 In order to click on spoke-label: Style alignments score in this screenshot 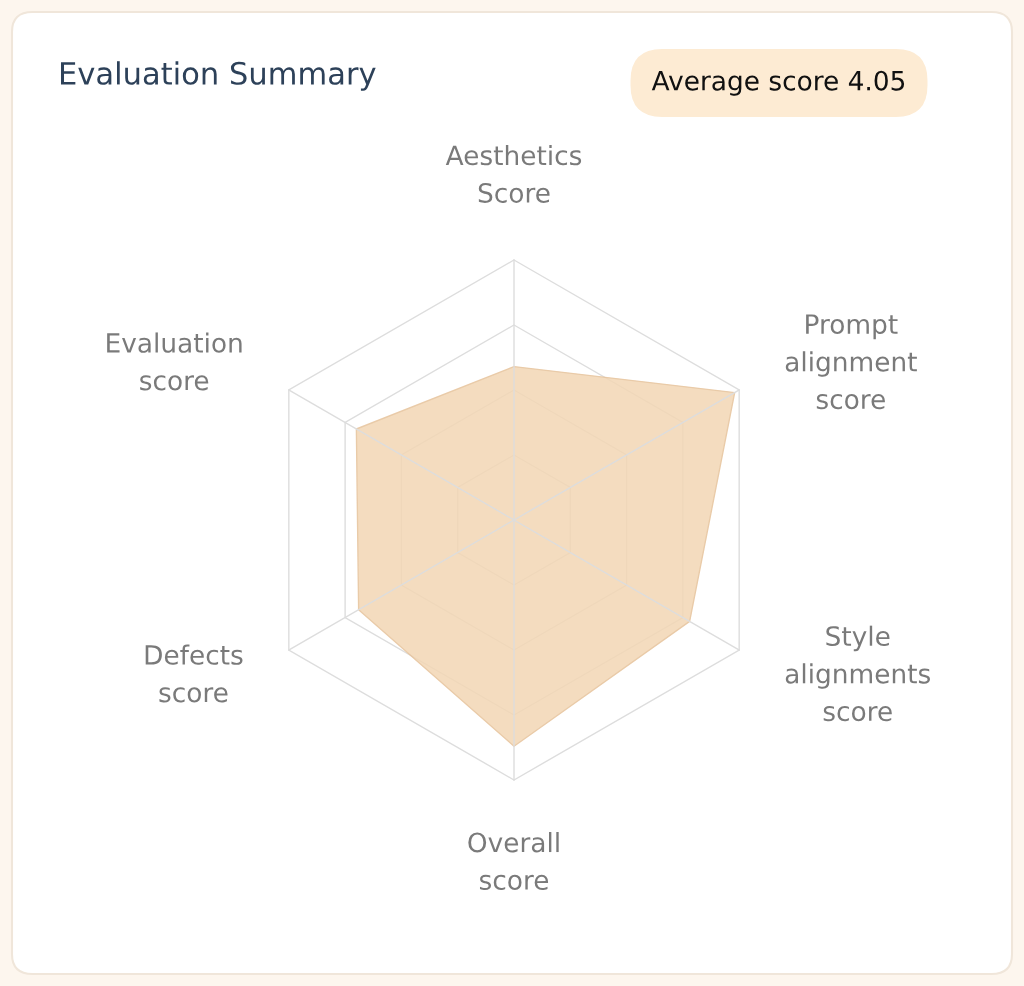, I will do `click(857, 673)`.